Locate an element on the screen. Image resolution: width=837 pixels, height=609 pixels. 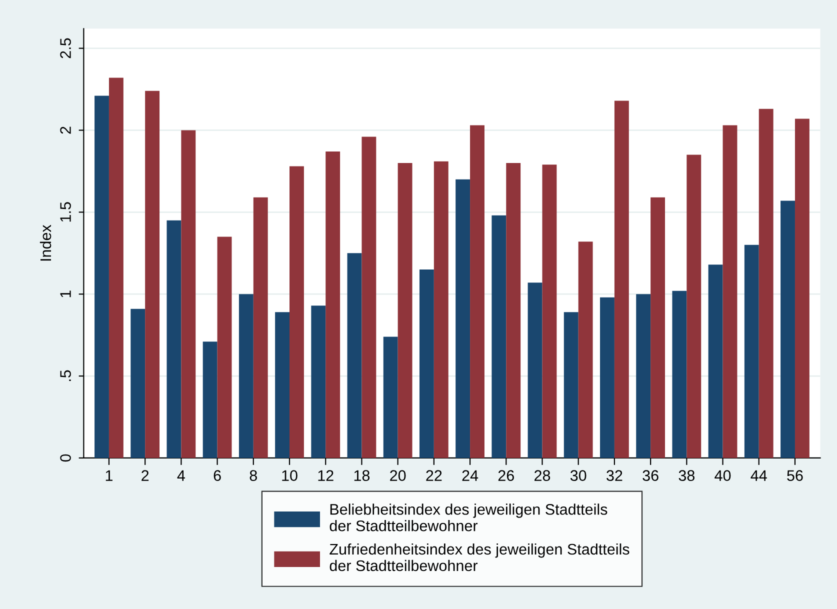
x-tick-label: 4 is located at coordinates (181, 475).